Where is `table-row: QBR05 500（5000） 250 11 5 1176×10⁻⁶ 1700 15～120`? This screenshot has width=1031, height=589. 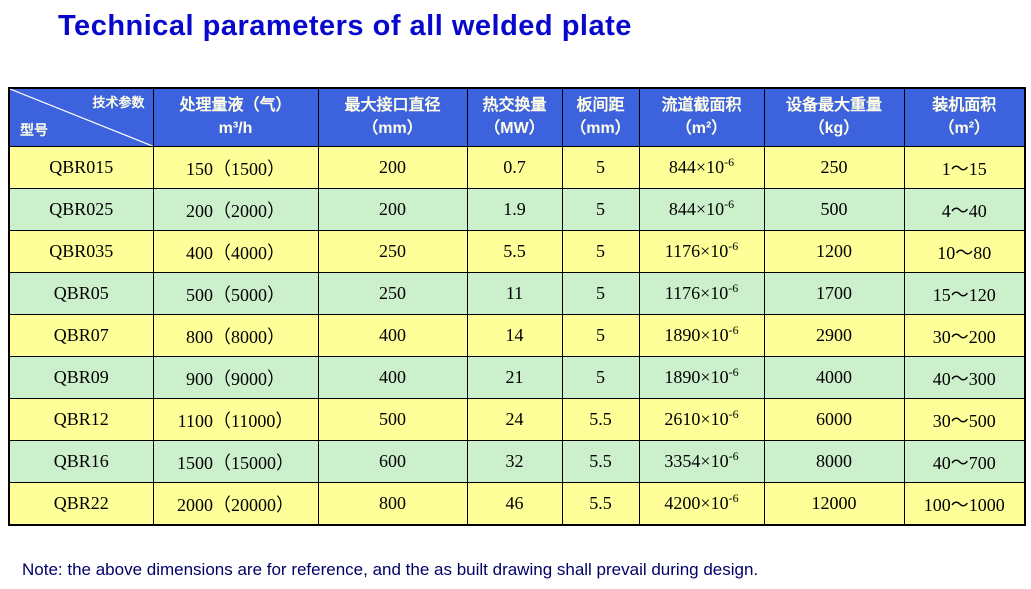 table-row: QBR05 500（5000） 250 11 5 1176×10⁻⁶ 1700 15～120 is located at coordinates (517, 293).